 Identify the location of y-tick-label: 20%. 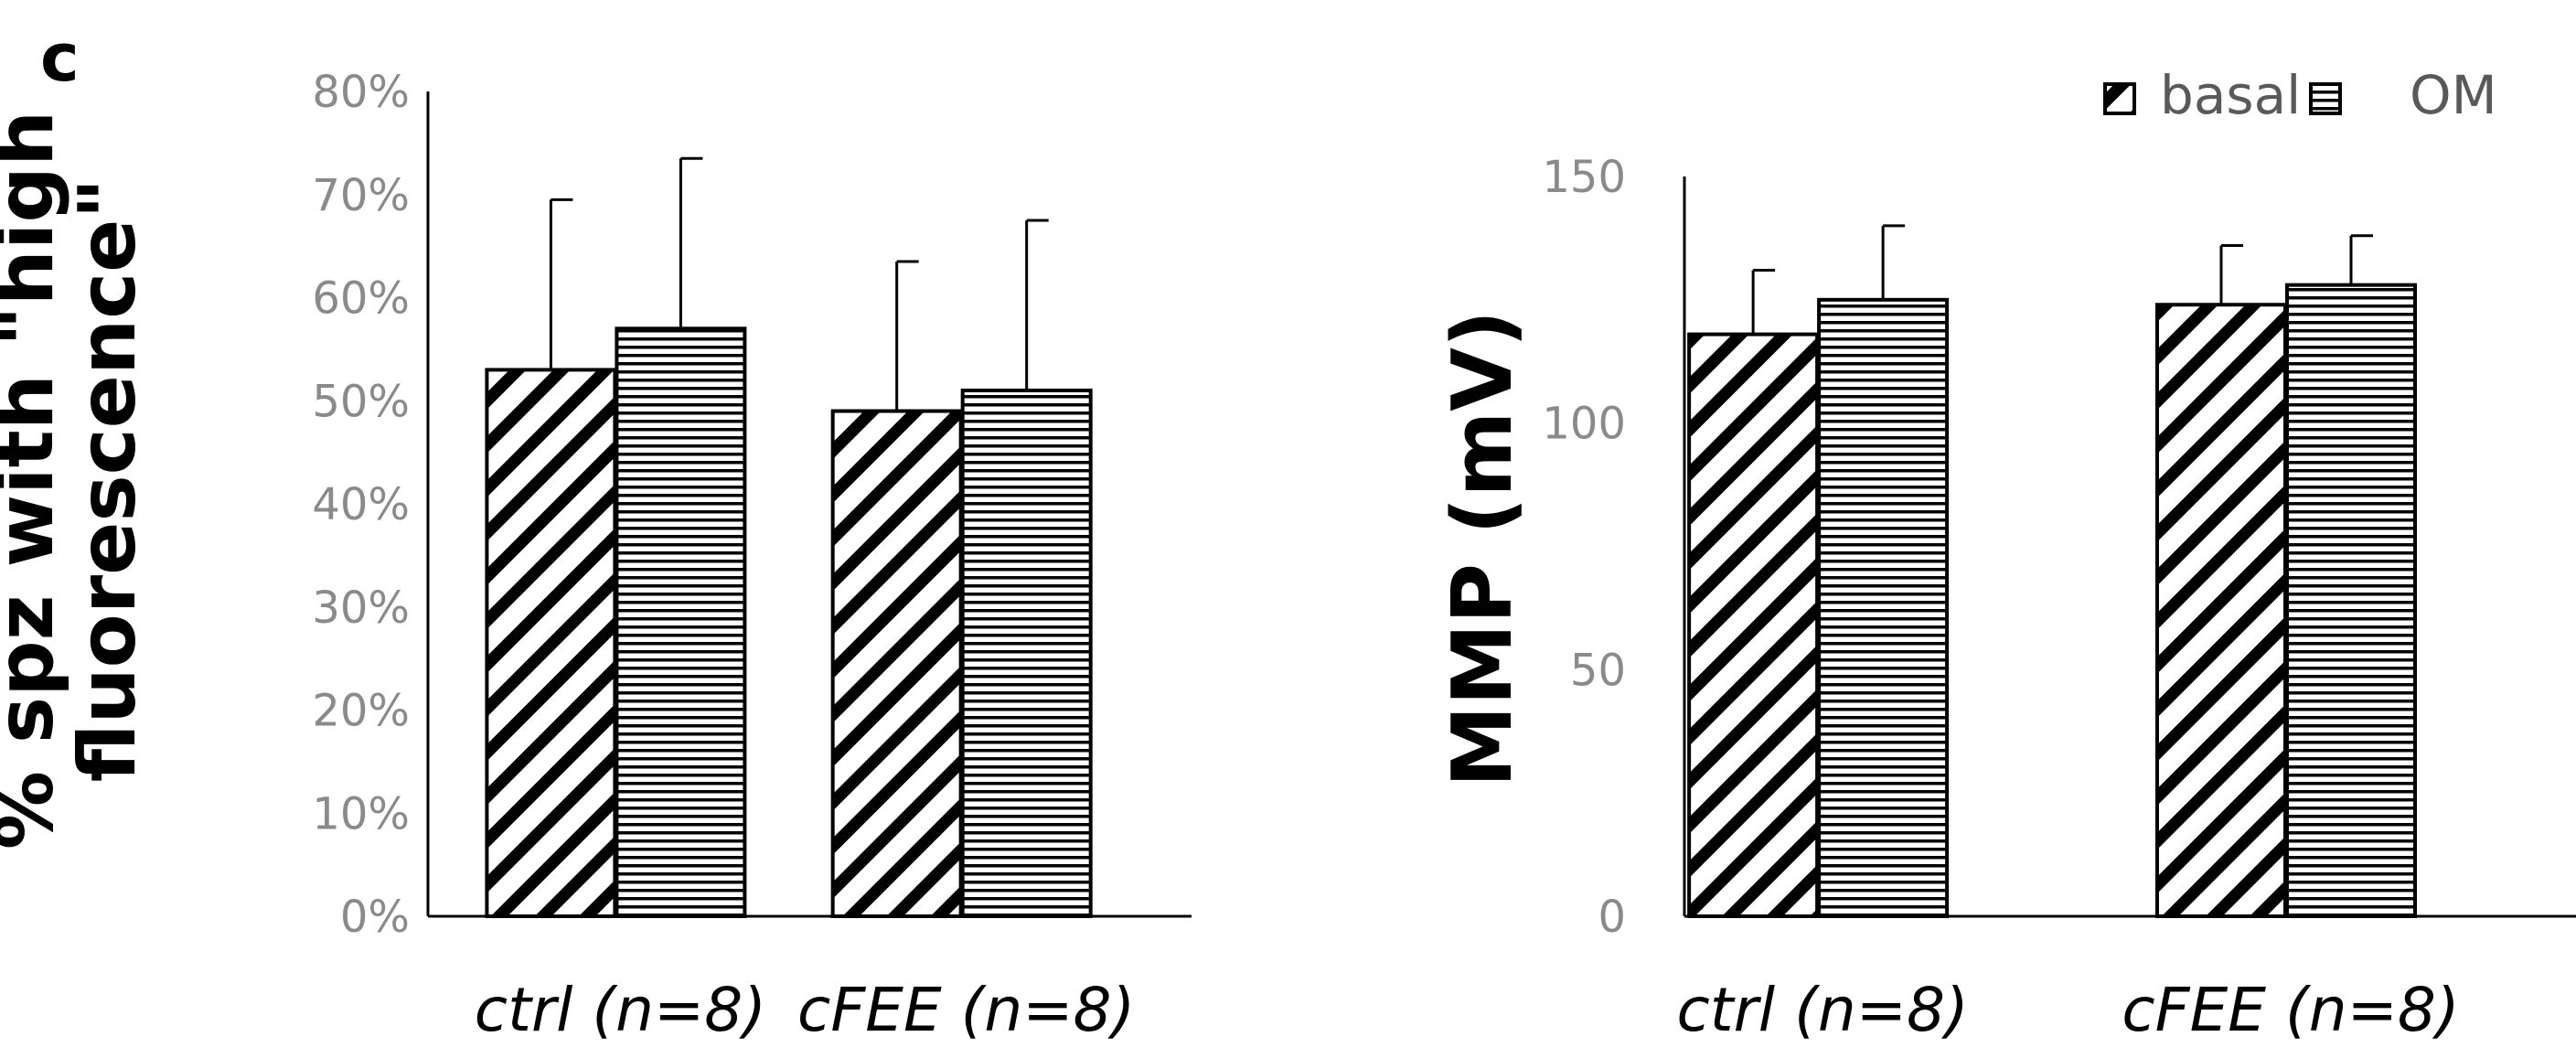
(361, 711).